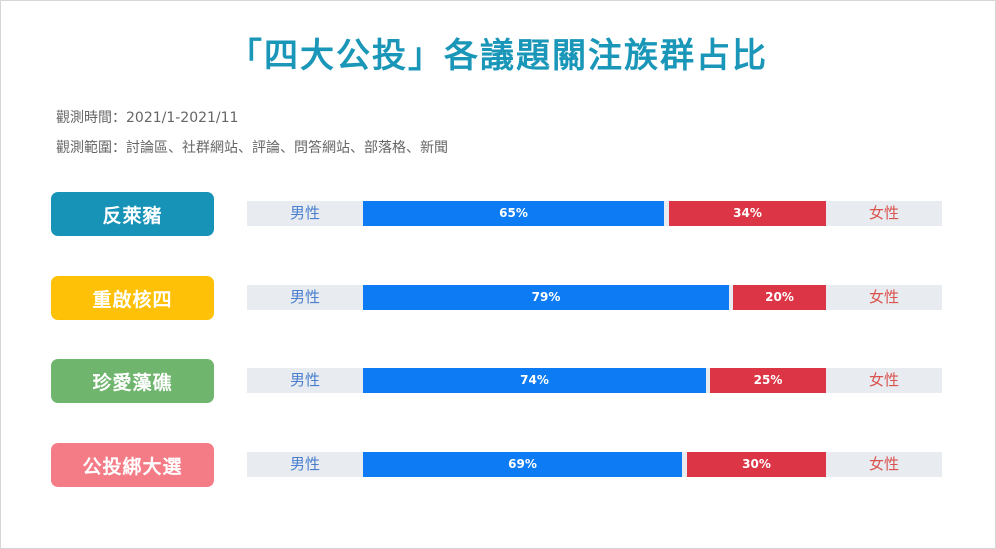  I want to click on chart-row: 公投綁大選 男性 女性 69% 30%, so click(498, 465).